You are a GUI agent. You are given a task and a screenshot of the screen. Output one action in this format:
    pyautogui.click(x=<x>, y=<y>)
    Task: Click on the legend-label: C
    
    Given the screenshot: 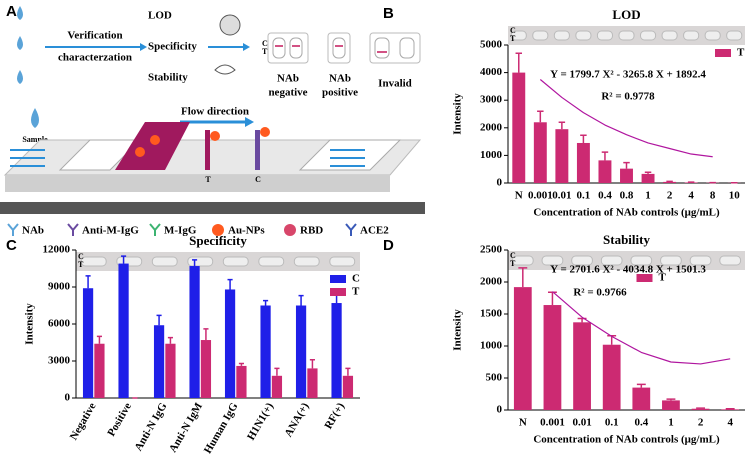 What is the action you would take?
    pyautogui.click(x=356, y=279)
    